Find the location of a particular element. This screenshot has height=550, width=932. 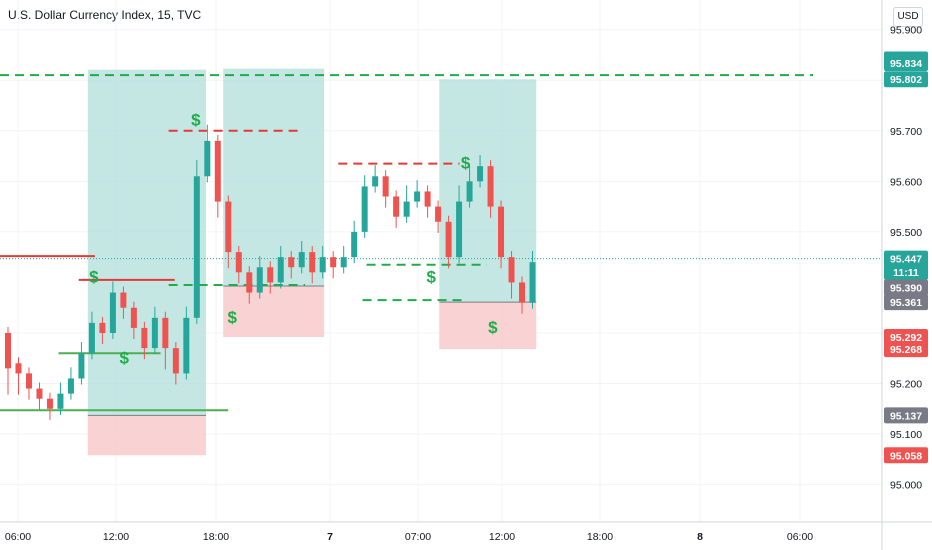

price-tag-label: 95.268 is located at coordinates (906, 350).